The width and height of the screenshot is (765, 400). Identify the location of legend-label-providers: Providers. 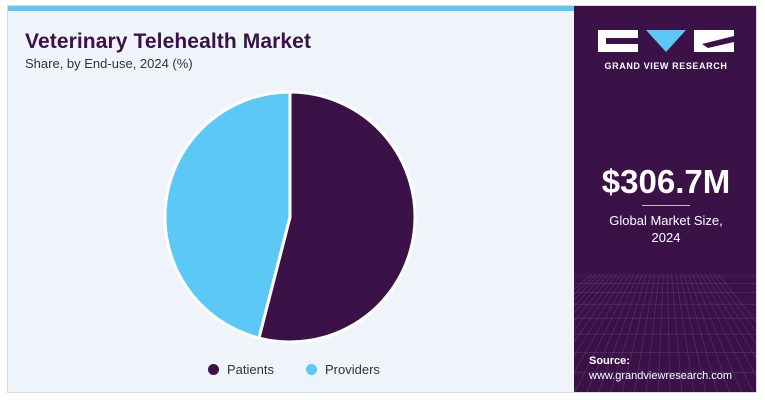
(352, 369).